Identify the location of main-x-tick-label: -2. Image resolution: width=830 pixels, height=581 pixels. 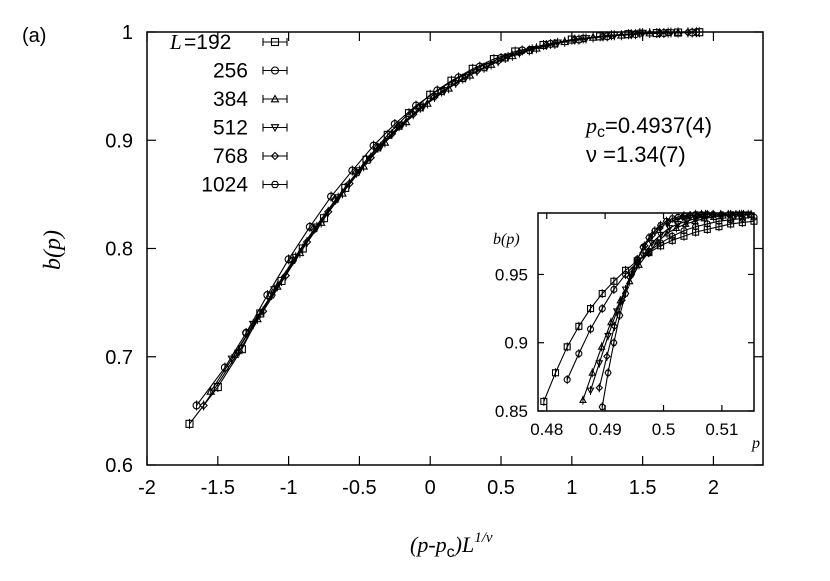
(147, 488).